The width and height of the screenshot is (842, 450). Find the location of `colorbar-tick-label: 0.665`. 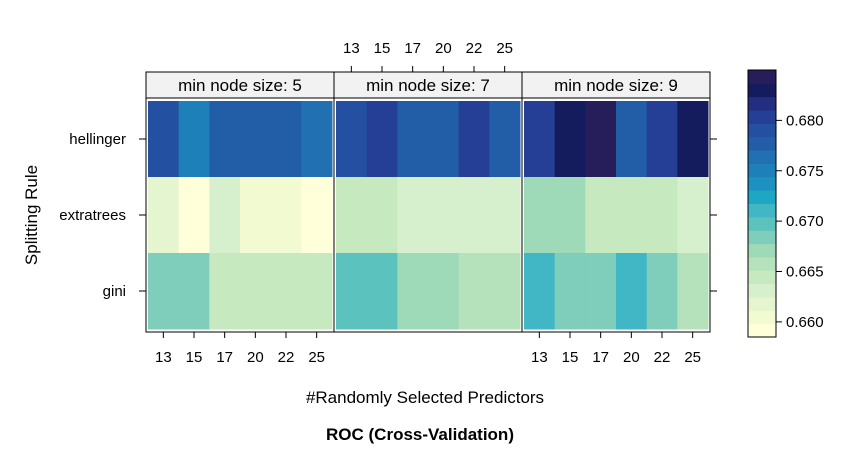

colorbar-tick-label: 0.665 is located at coordinates (805, 272).